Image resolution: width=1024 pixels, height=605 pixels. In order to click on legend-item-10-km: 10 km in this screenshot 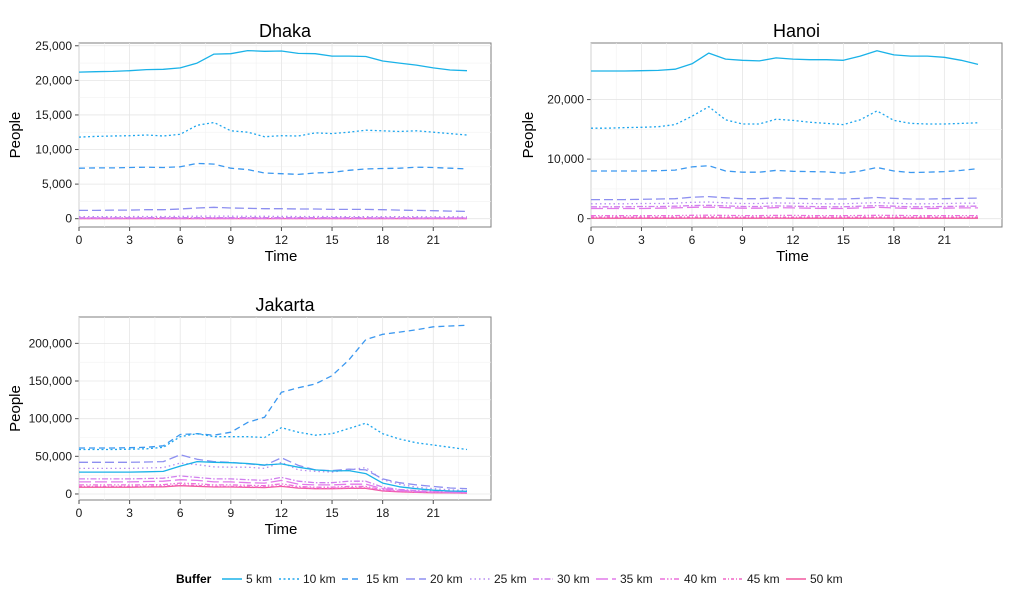, I will do `click(307, 579)`.